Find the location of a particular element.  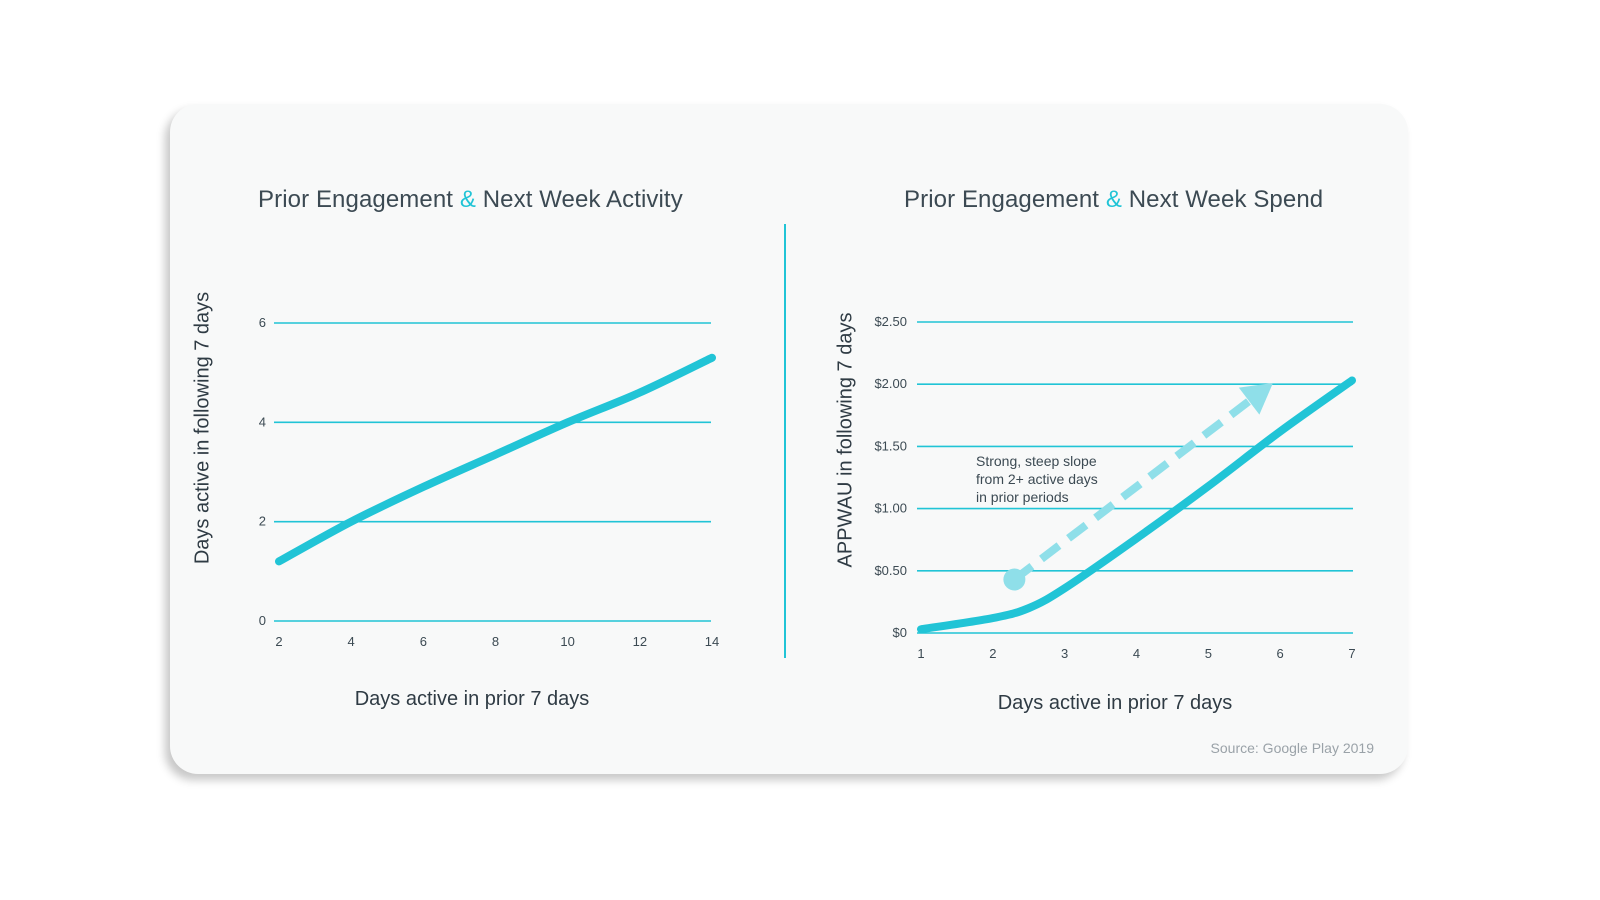

right-series-line is located at coordinates (1136, 505).